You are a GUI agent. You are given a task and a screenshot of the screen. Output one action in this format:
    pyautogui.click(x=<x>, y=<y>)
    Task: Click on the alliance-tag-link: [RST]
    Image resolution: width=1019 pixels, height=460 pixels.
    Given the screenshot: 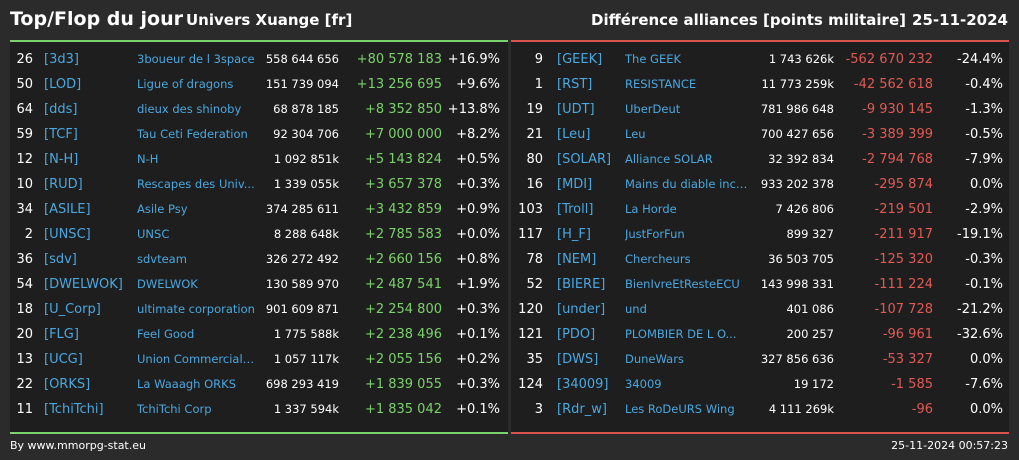 What is the action you would take?
    pyautogui.click(x=575, y=84)
    